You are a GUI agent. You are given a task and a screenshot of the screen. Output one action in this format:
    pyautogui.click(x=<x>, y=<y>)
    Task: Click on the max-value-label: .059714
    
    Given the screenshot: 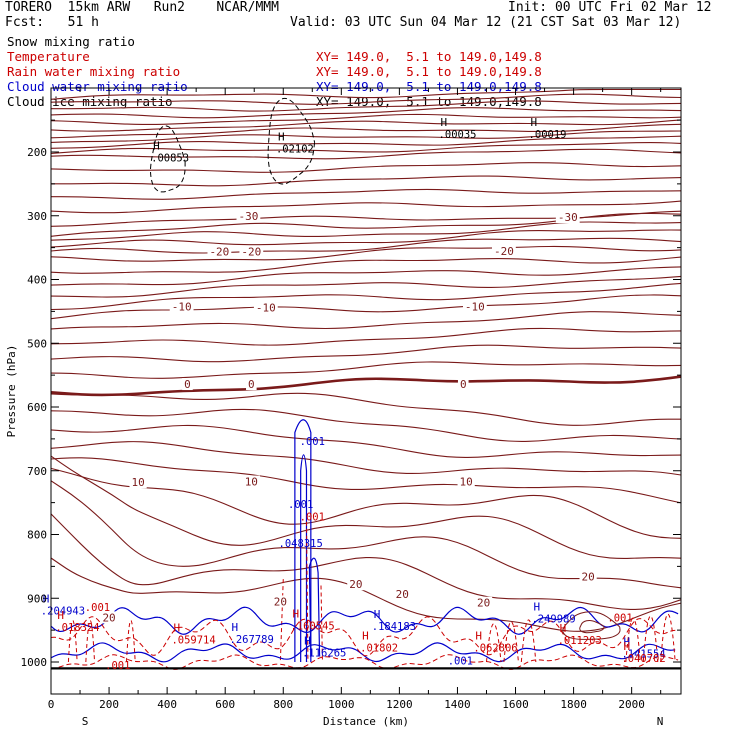 What is the action you would take?
    pyautogui.click(x=193, y=641)
    